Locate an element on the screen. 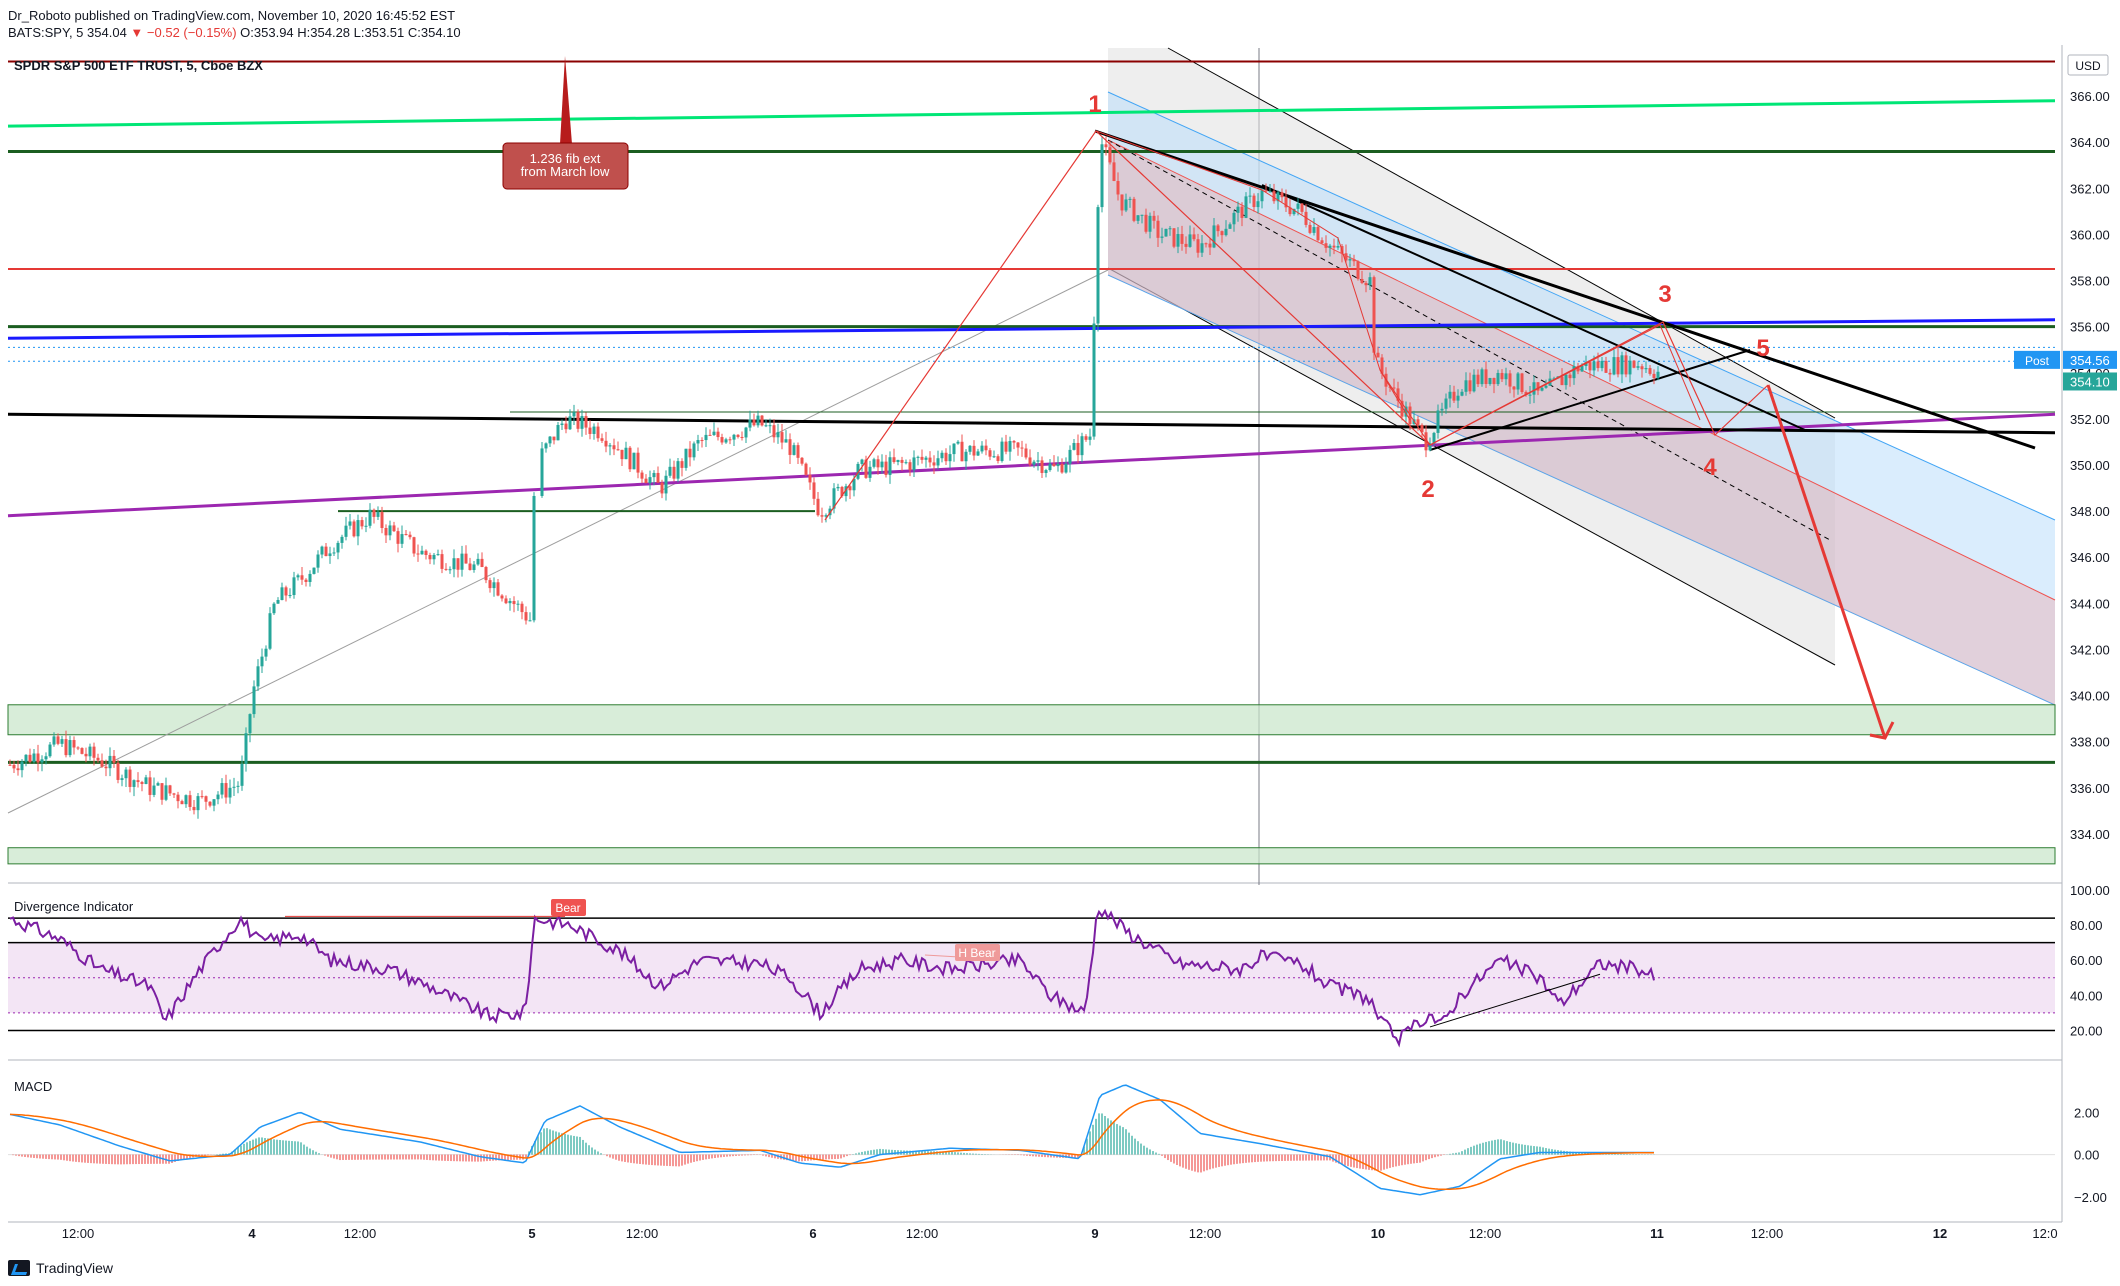  down-arrow-icon: ▼ is located at coordinates (137, 32).